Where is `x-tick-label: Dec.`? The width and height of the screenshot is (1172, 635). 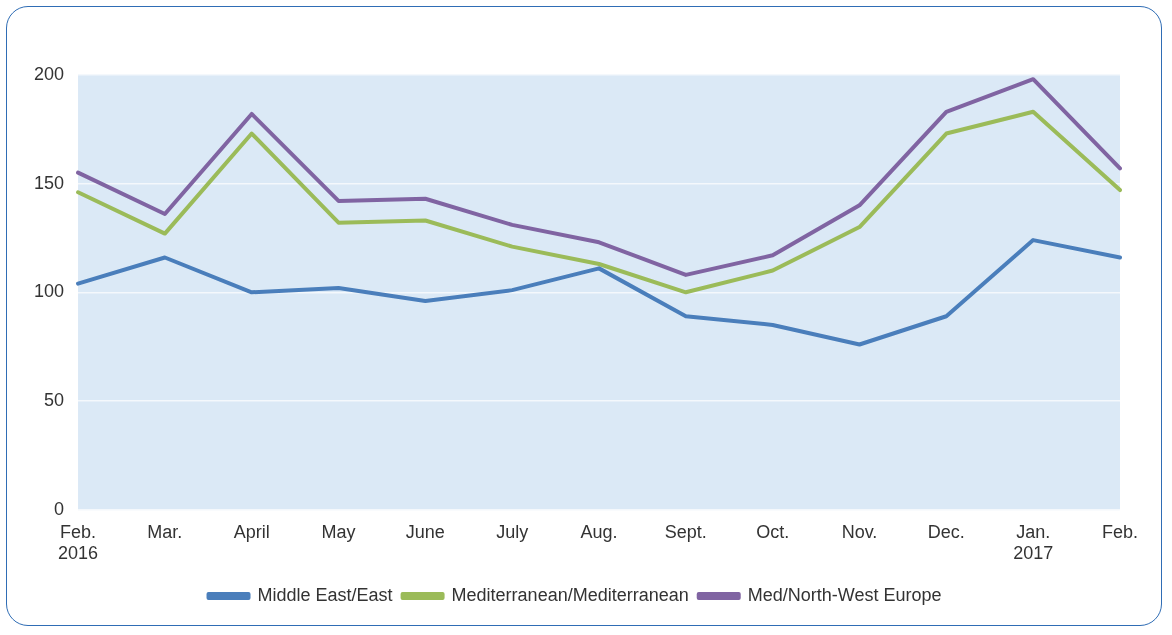 x-tick-label: Dec. is located at coordinates (946, 531).